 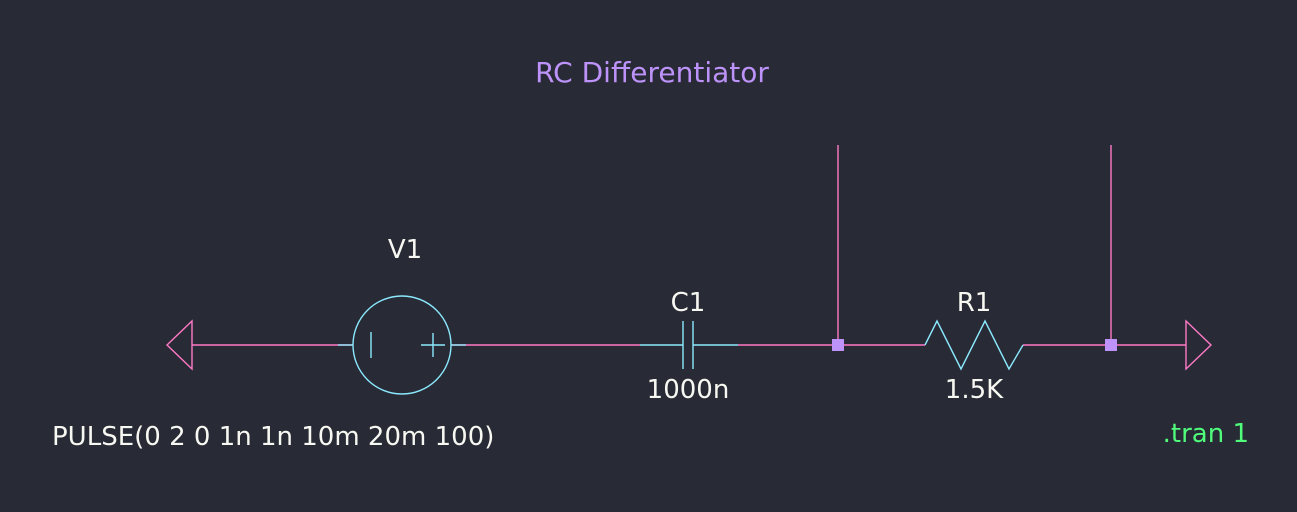 I want to click on capacitor-c1, so click(x=689, y=345).